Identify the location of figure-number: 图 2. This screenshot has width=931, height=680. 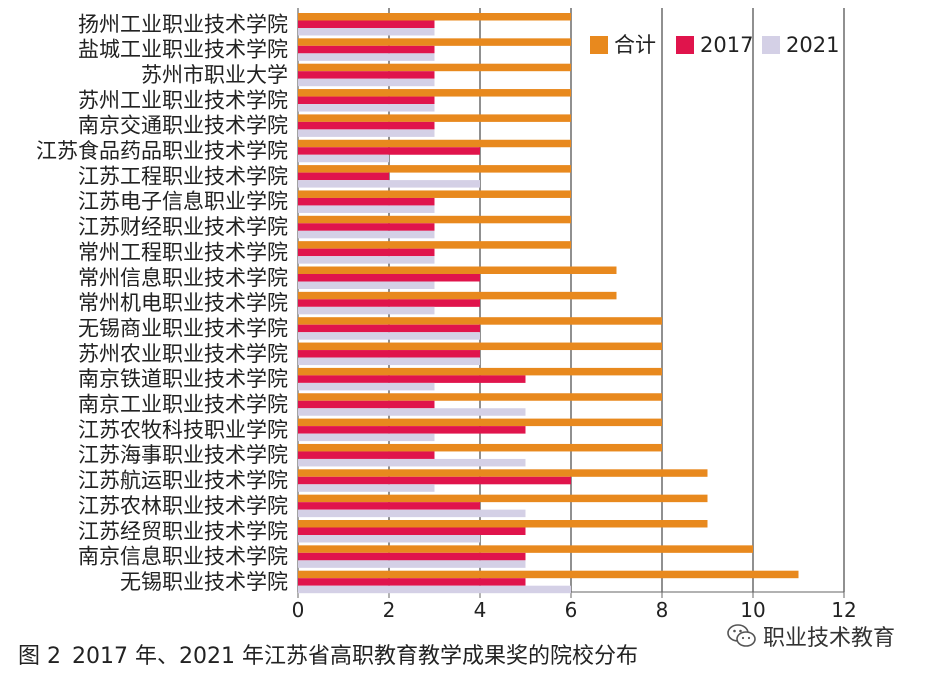
(39, 656).